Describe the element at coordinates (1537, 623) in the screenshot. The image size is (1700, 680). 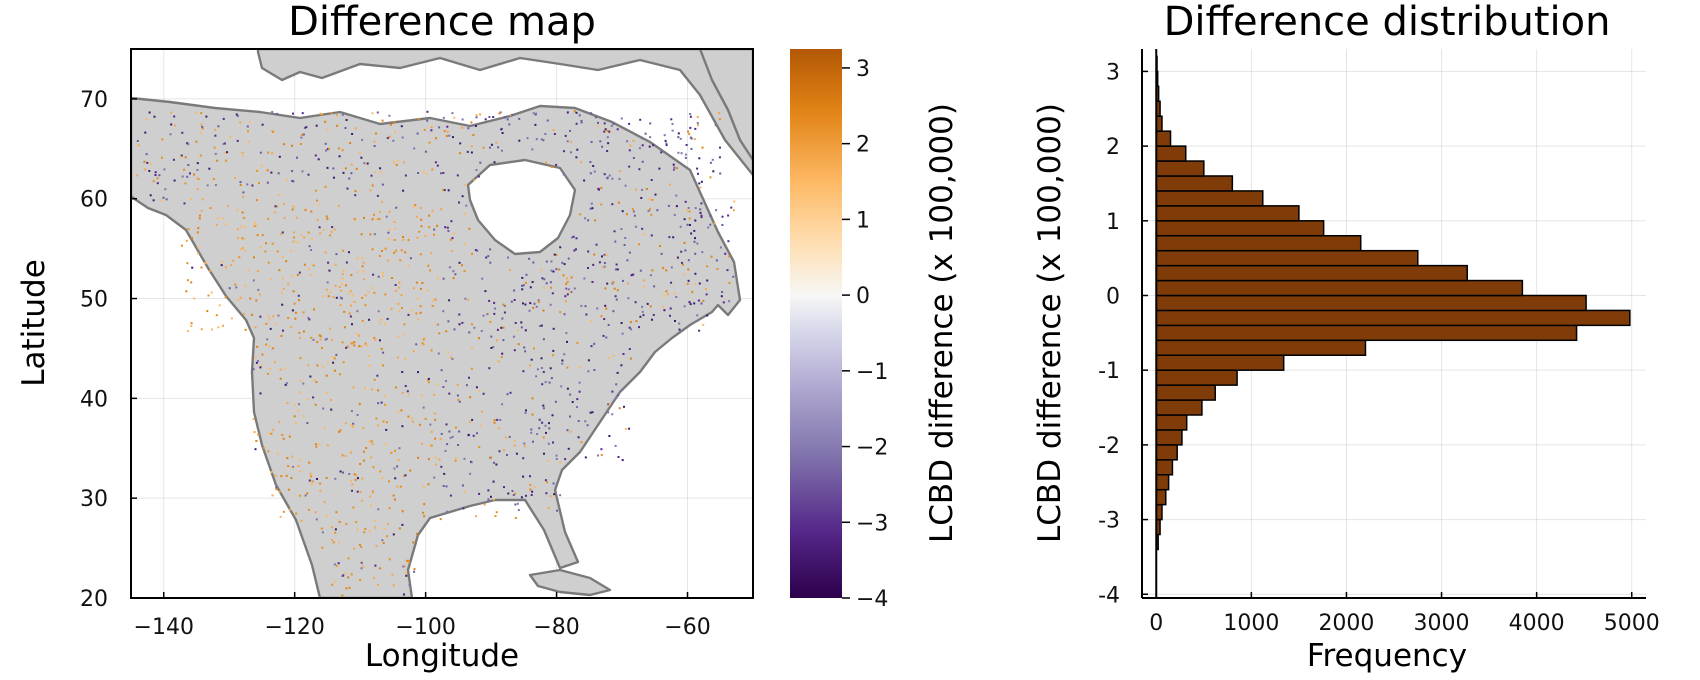
I see `histogram-xtick-label: 4000` at that location.